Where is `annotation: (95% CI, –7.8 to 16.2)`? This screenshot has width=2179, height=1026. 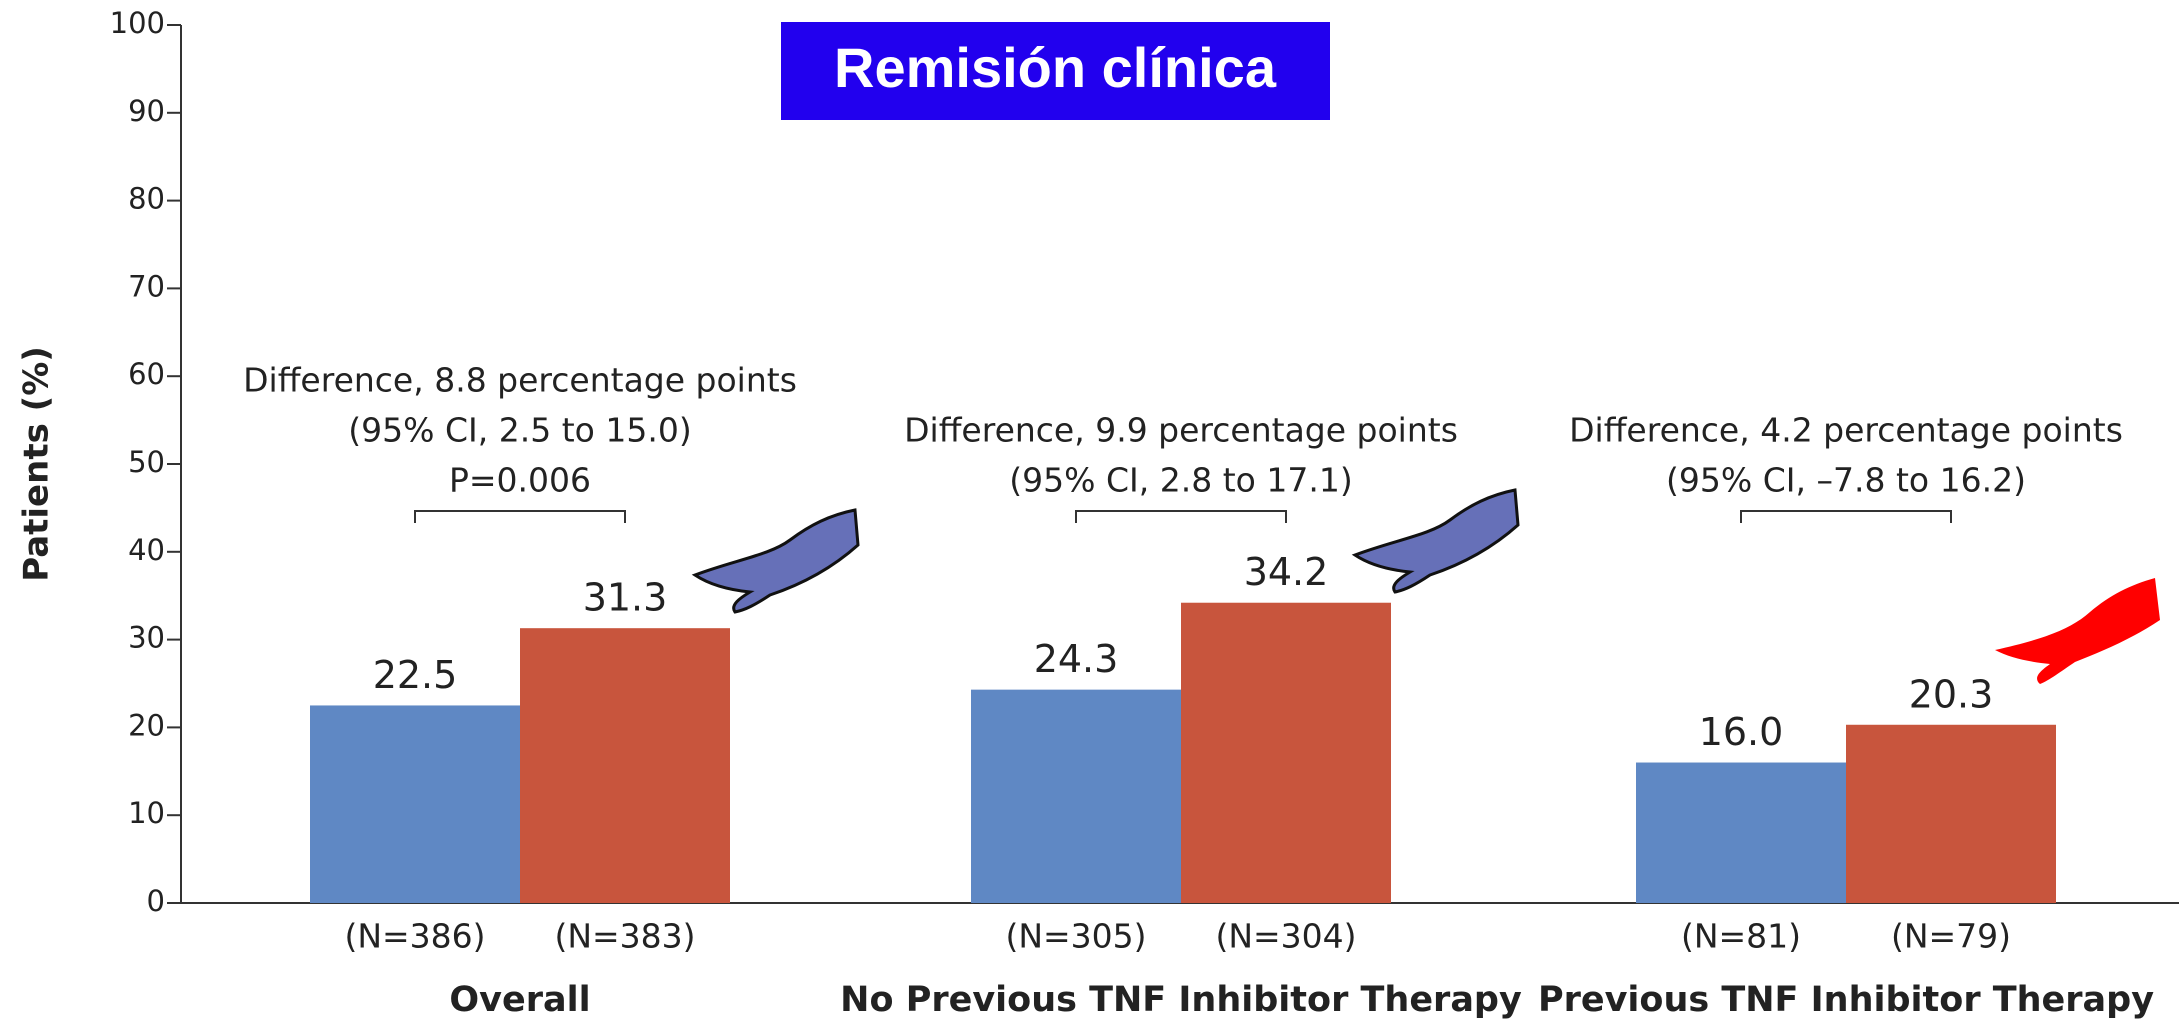
annotation: (95% CI, –7.8 to 16.2) is located at coordinates (1846, 480).